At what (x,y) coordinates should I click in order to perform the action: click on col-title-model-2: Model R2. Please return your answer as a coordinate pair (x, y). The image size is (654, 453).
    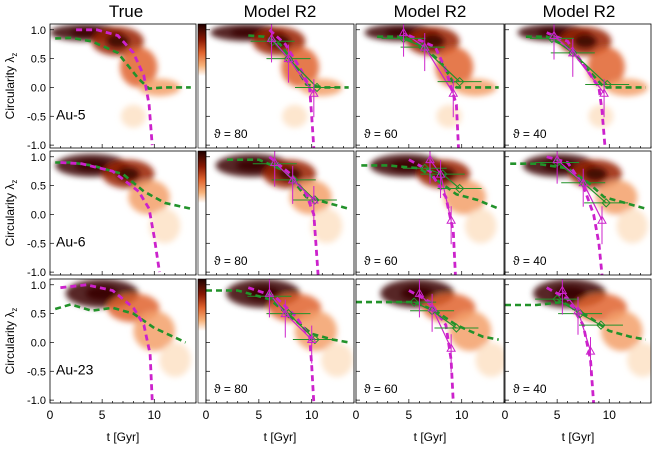
    Looking at the image, I should click on (430, 11).